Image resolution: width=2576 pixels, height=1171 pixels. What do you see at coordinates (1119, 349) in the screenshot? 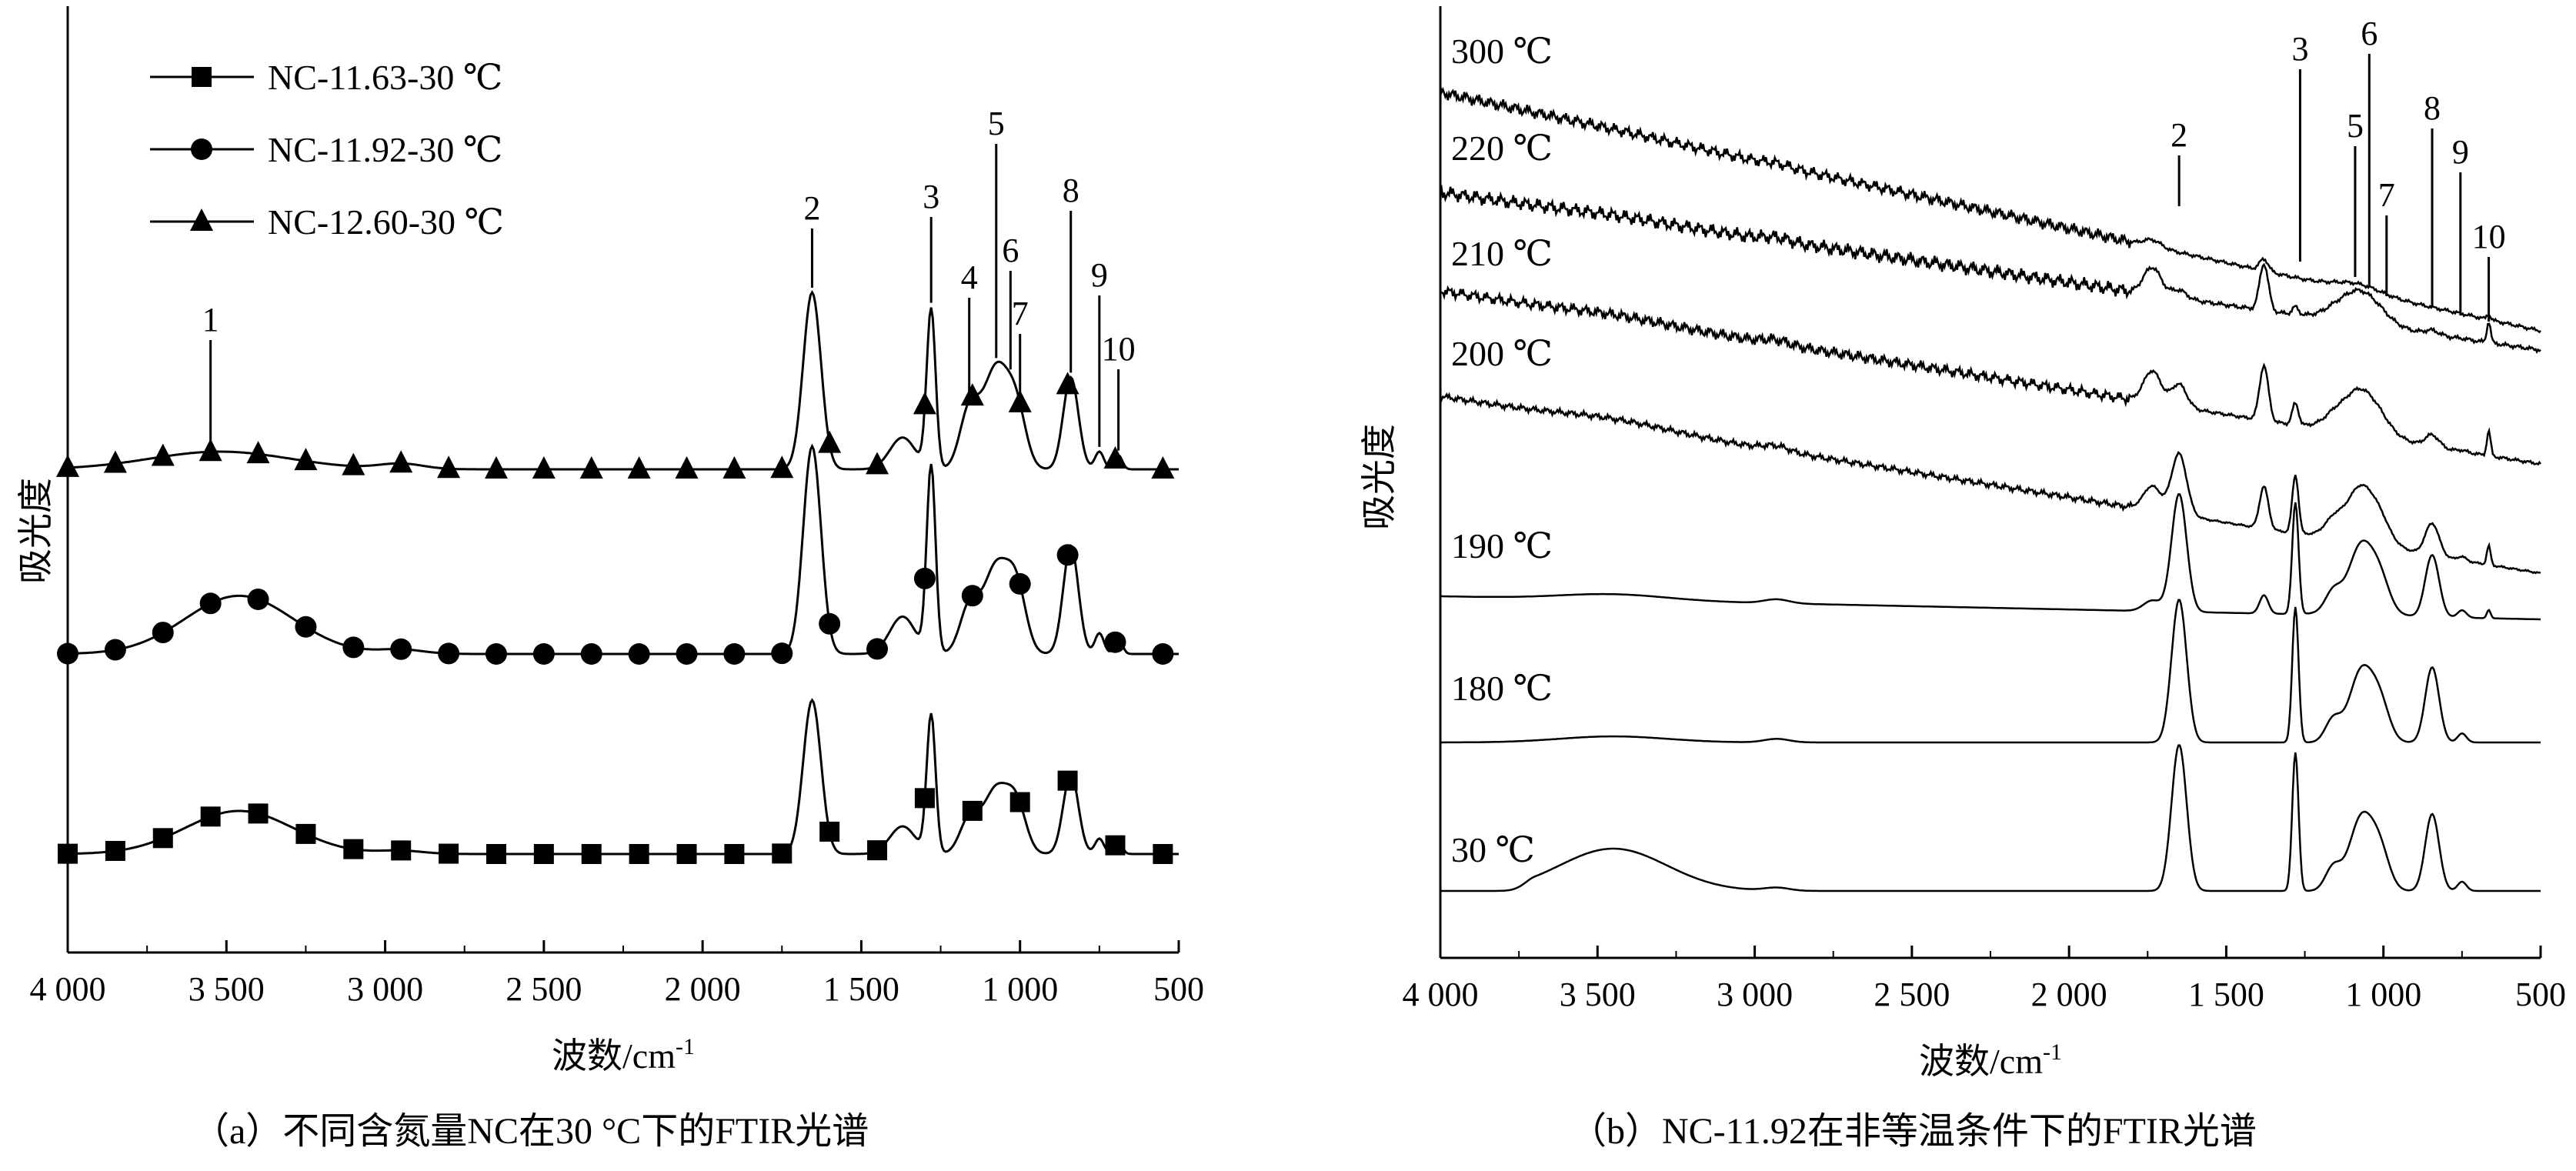
I see `peak-label-a: 10` at bounding box center [1119, 349].